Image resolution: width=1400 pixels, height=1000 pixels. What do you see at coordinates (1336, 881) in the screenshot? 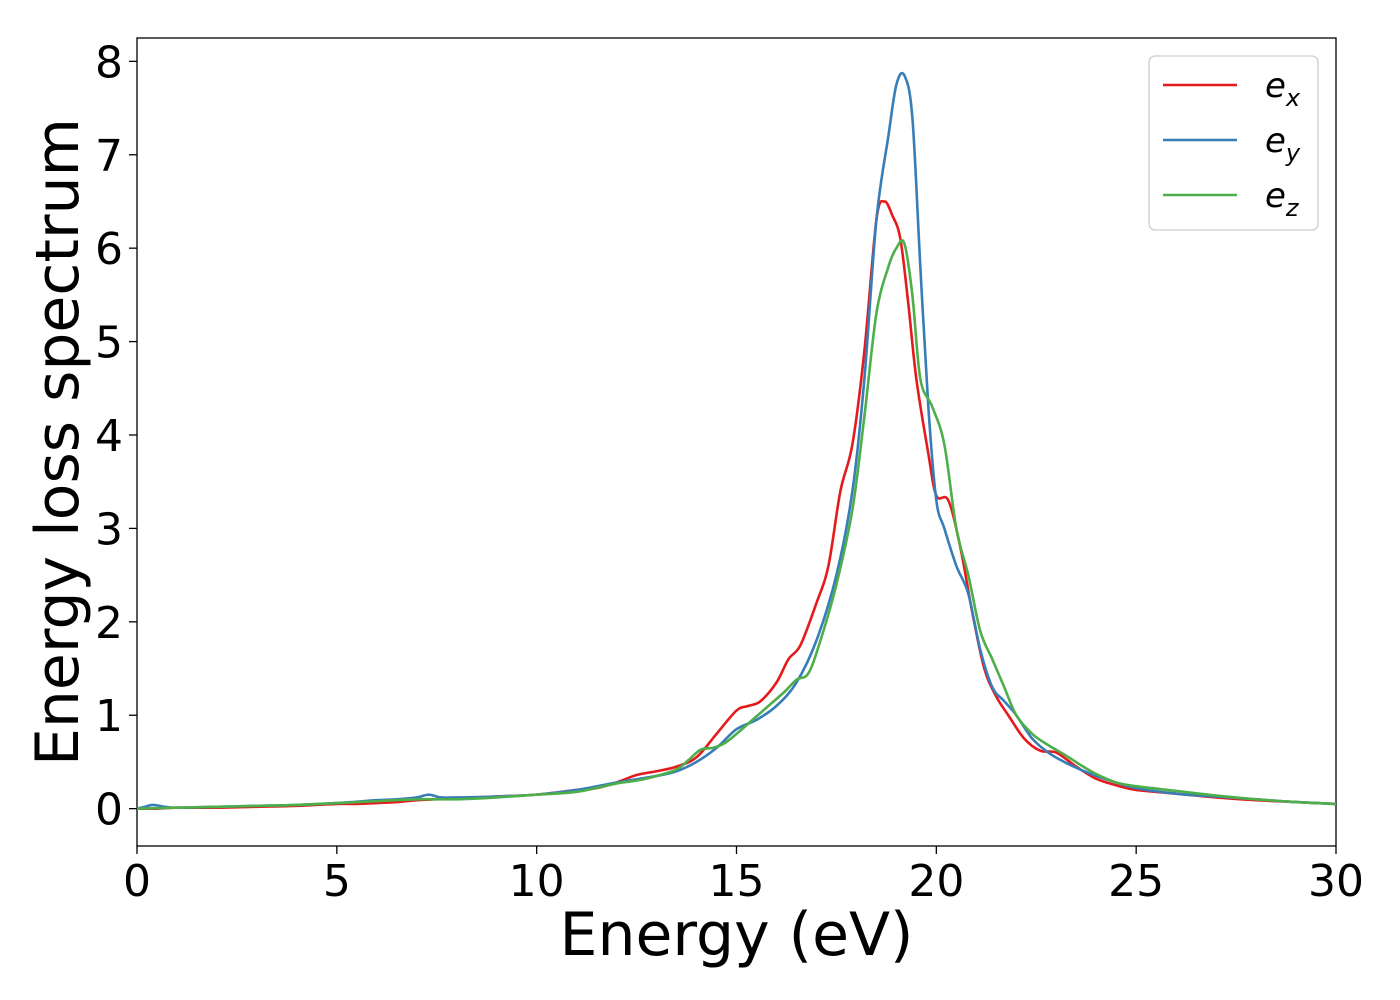
I see `x-tick-label: 30` at bounding box center [1336, 881].